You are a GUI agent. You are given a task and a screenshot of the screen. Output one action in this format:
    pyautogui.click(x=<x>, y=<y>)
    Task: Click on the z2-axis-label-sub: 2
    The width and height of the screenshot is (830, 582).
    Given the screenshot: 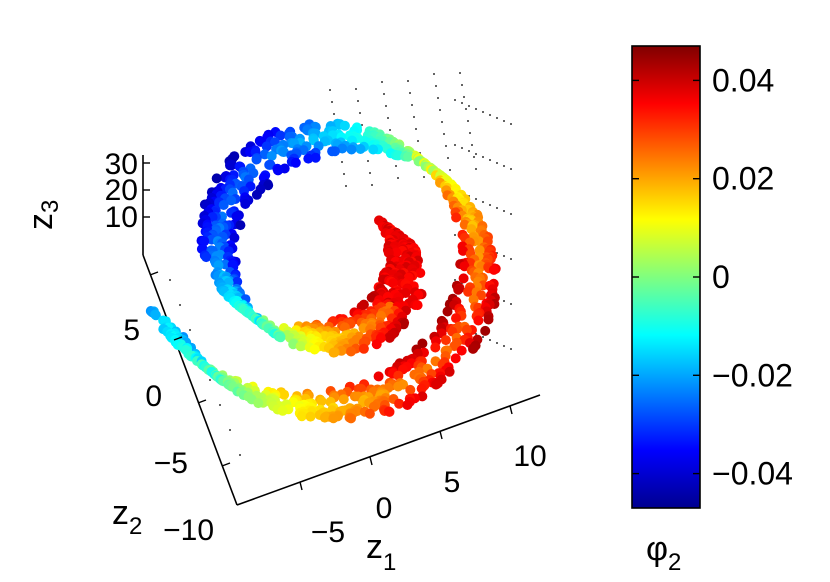 What is the action you would take?
    pyautogui.click(x=135, y=526)
    